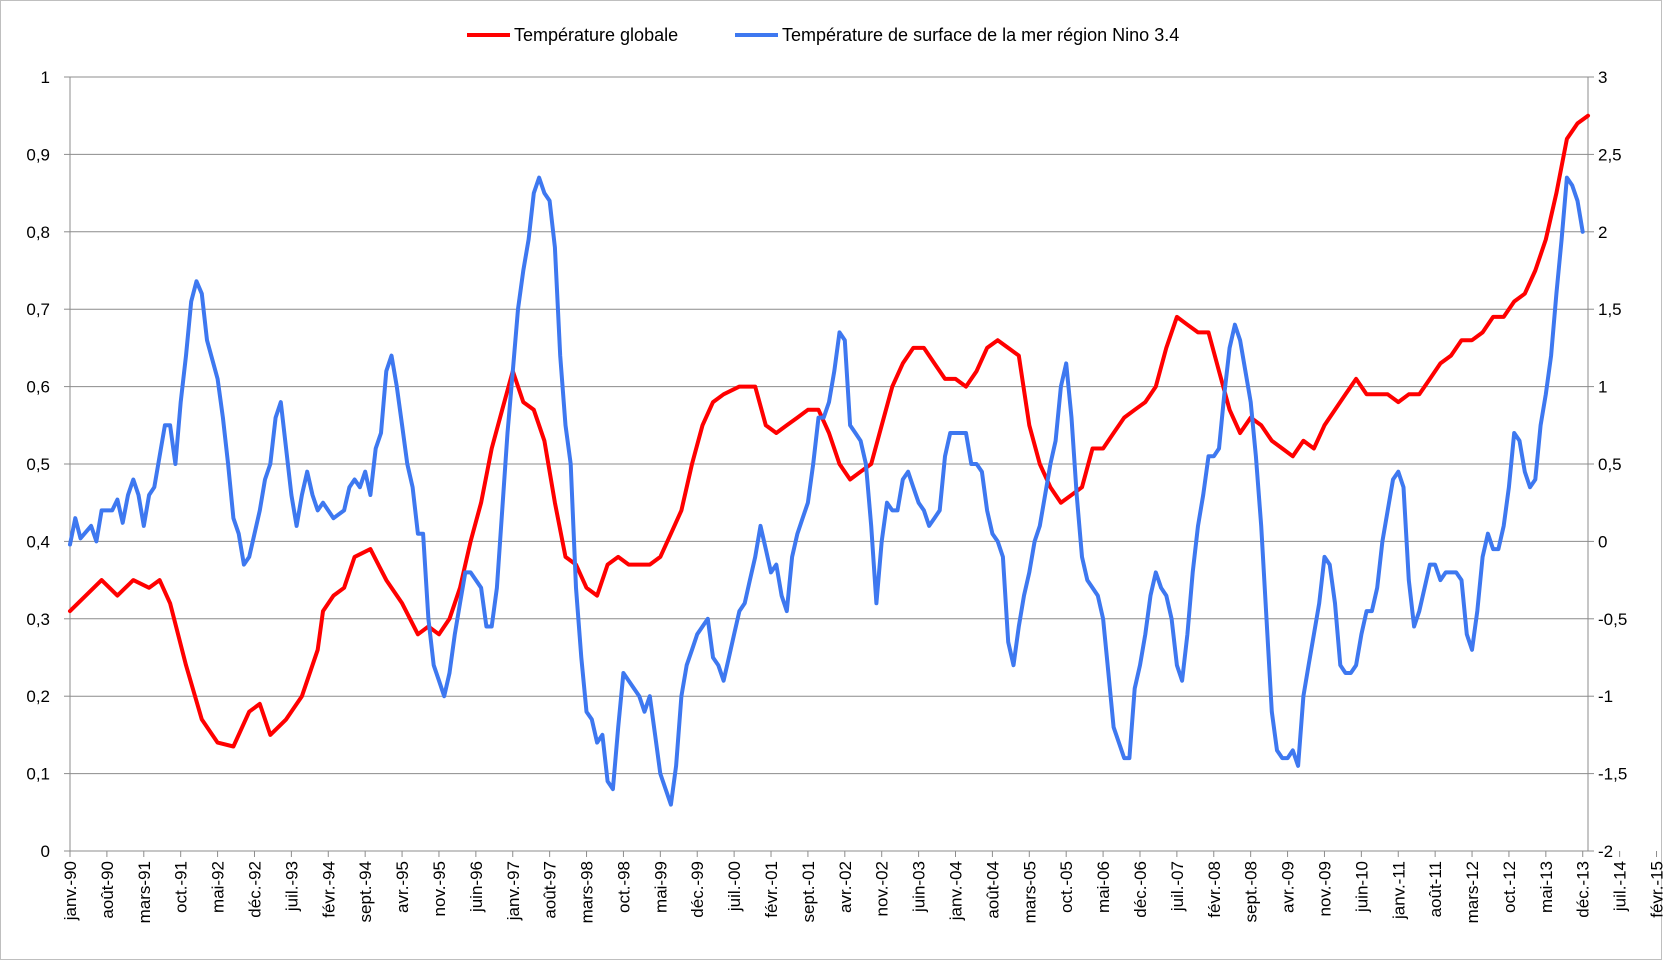 This screenshot has width=1664, height=962. I want to click on x-tick-label: mars-05, so click(1029, 892).